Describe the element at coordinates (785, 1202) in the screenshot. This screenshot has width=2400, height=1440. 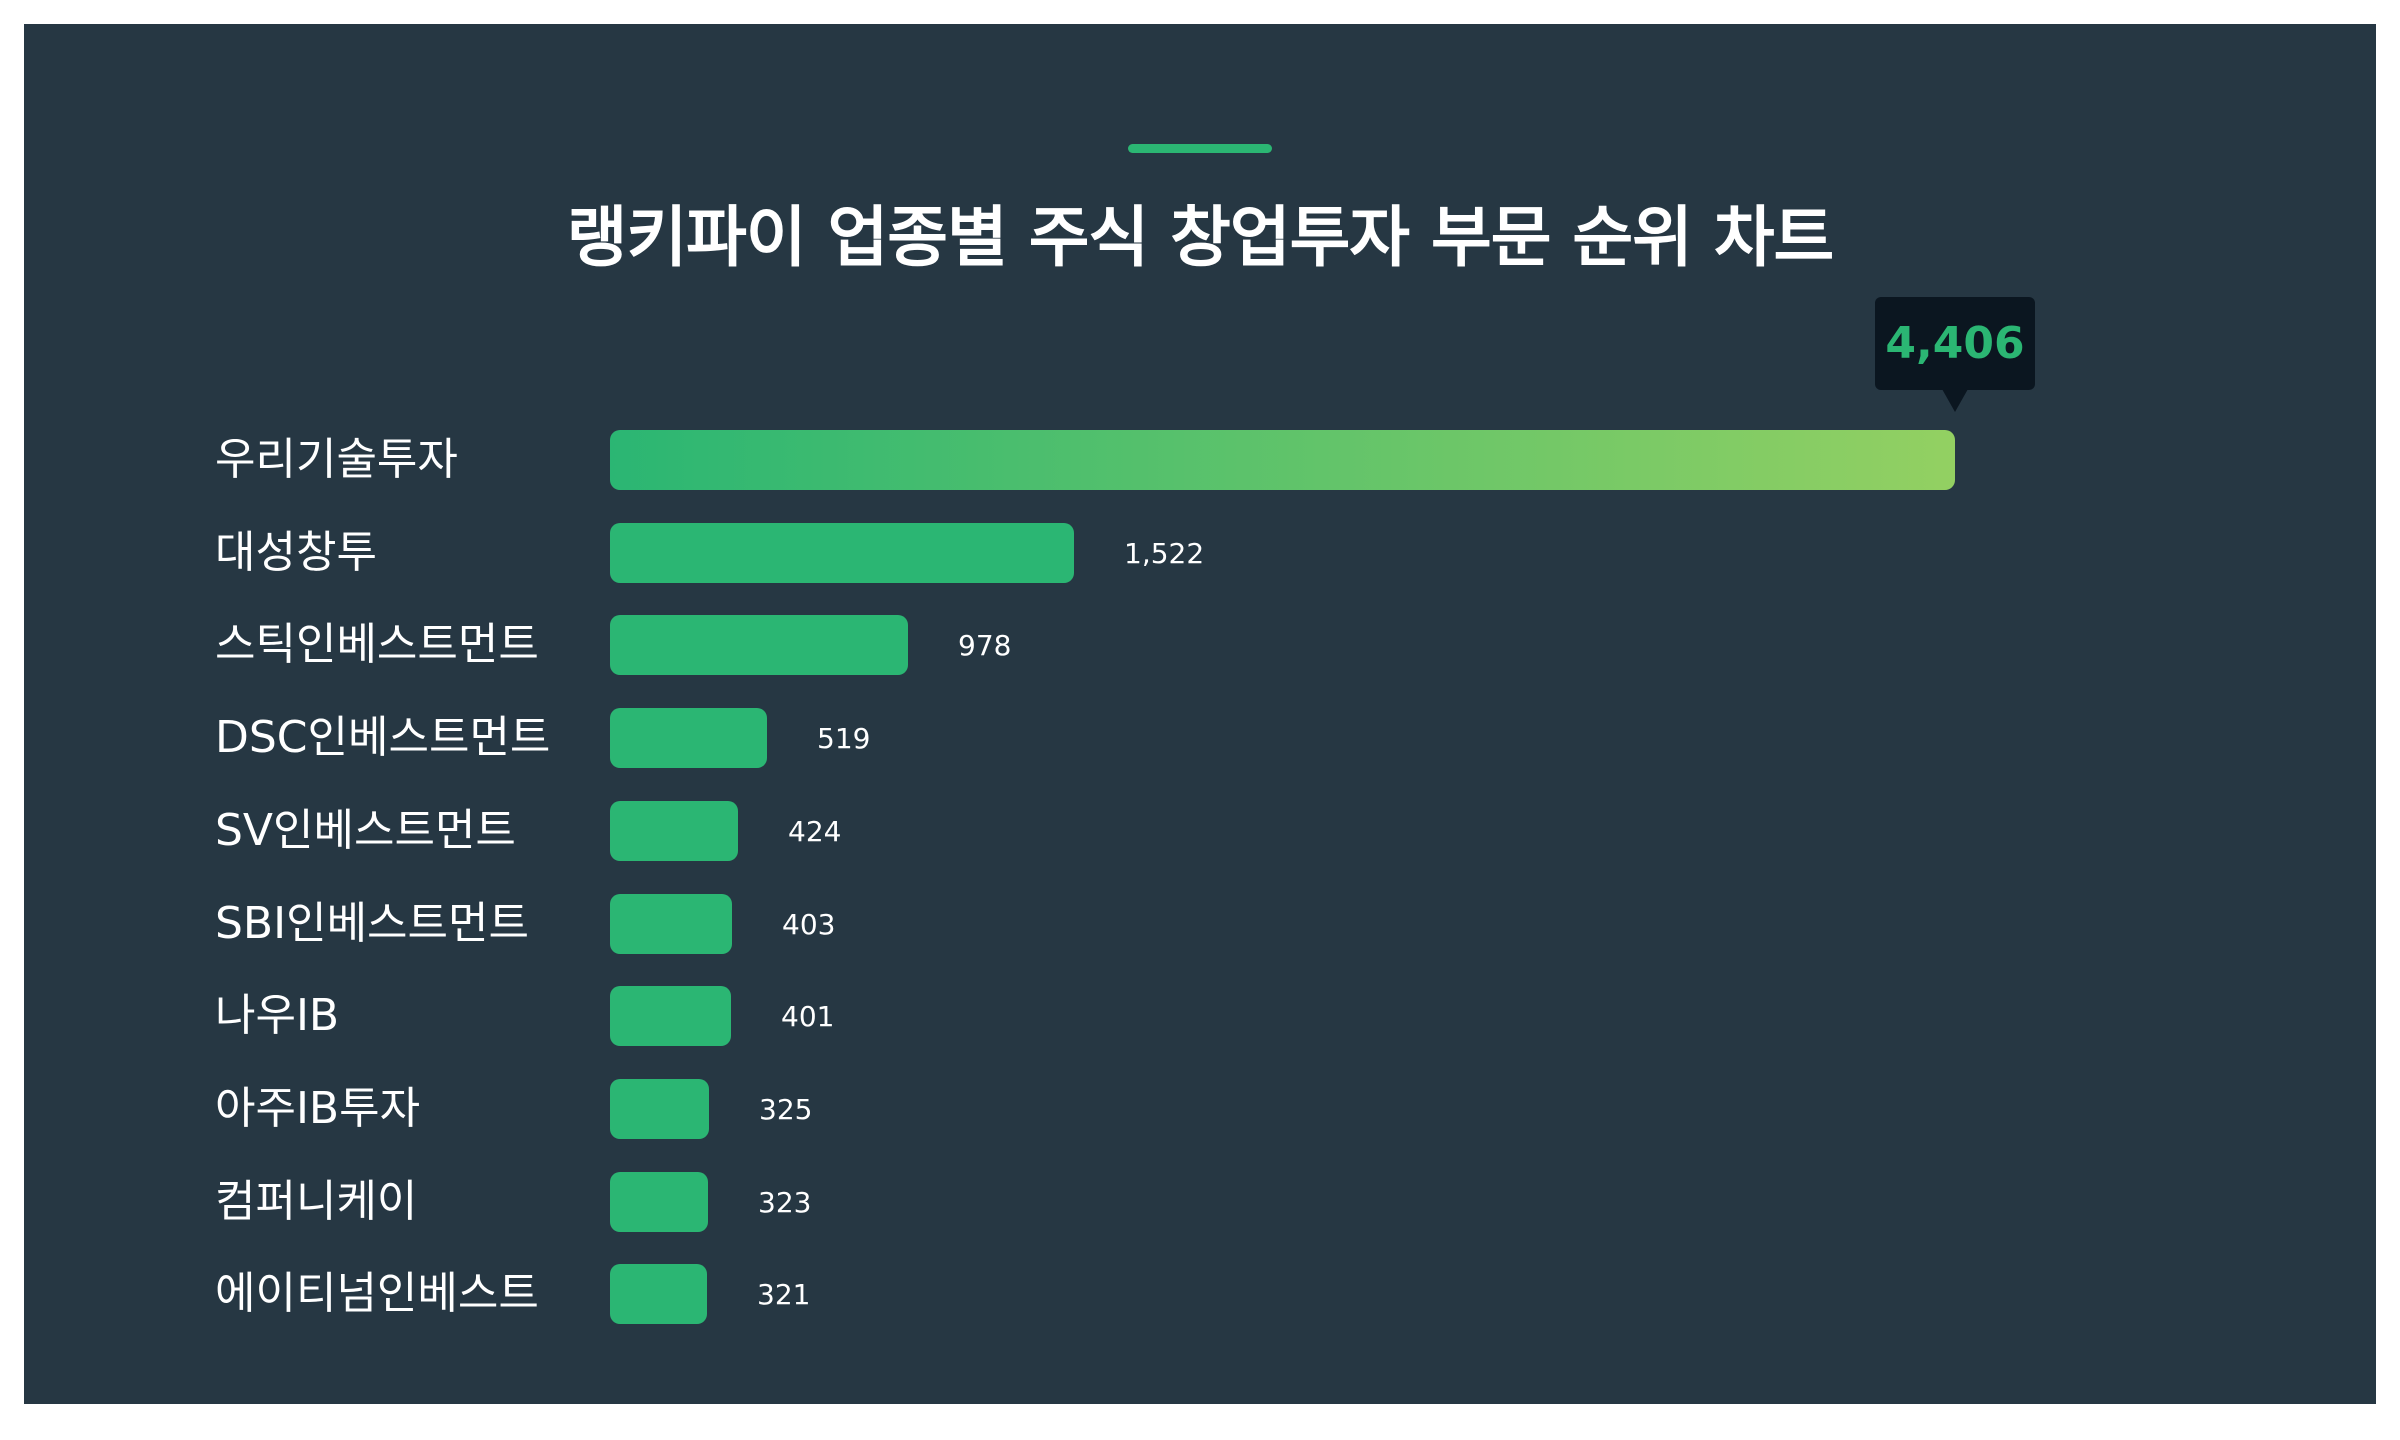
I see `value-label: 323` at that location.